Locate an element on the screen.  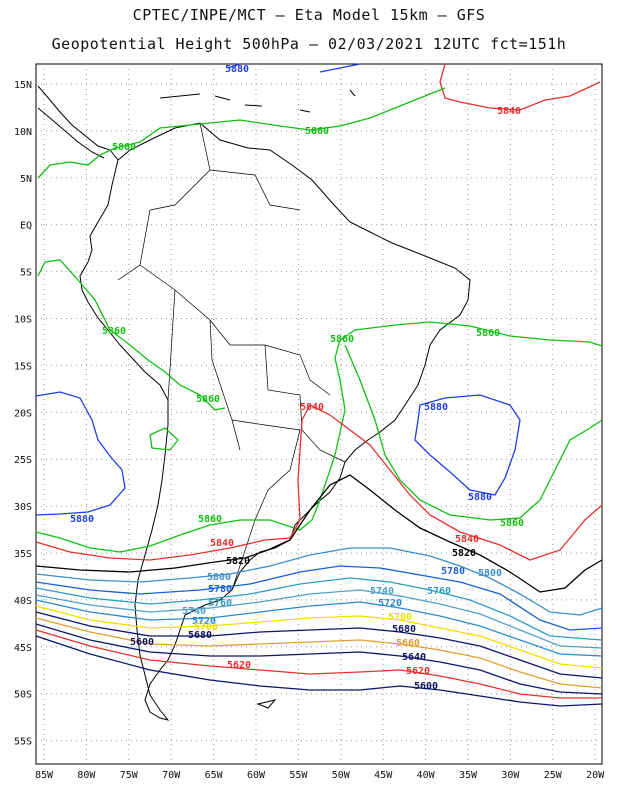
latitude-label: 40S is located at coordinates (23, 601).